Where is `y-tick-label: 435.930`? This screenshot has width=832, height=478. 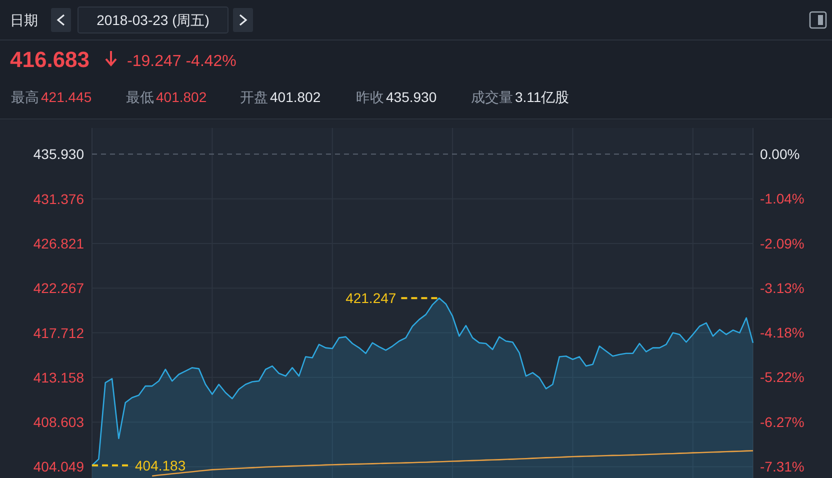 y-tick-label: 435.930 is located at coordinates (58, 154).